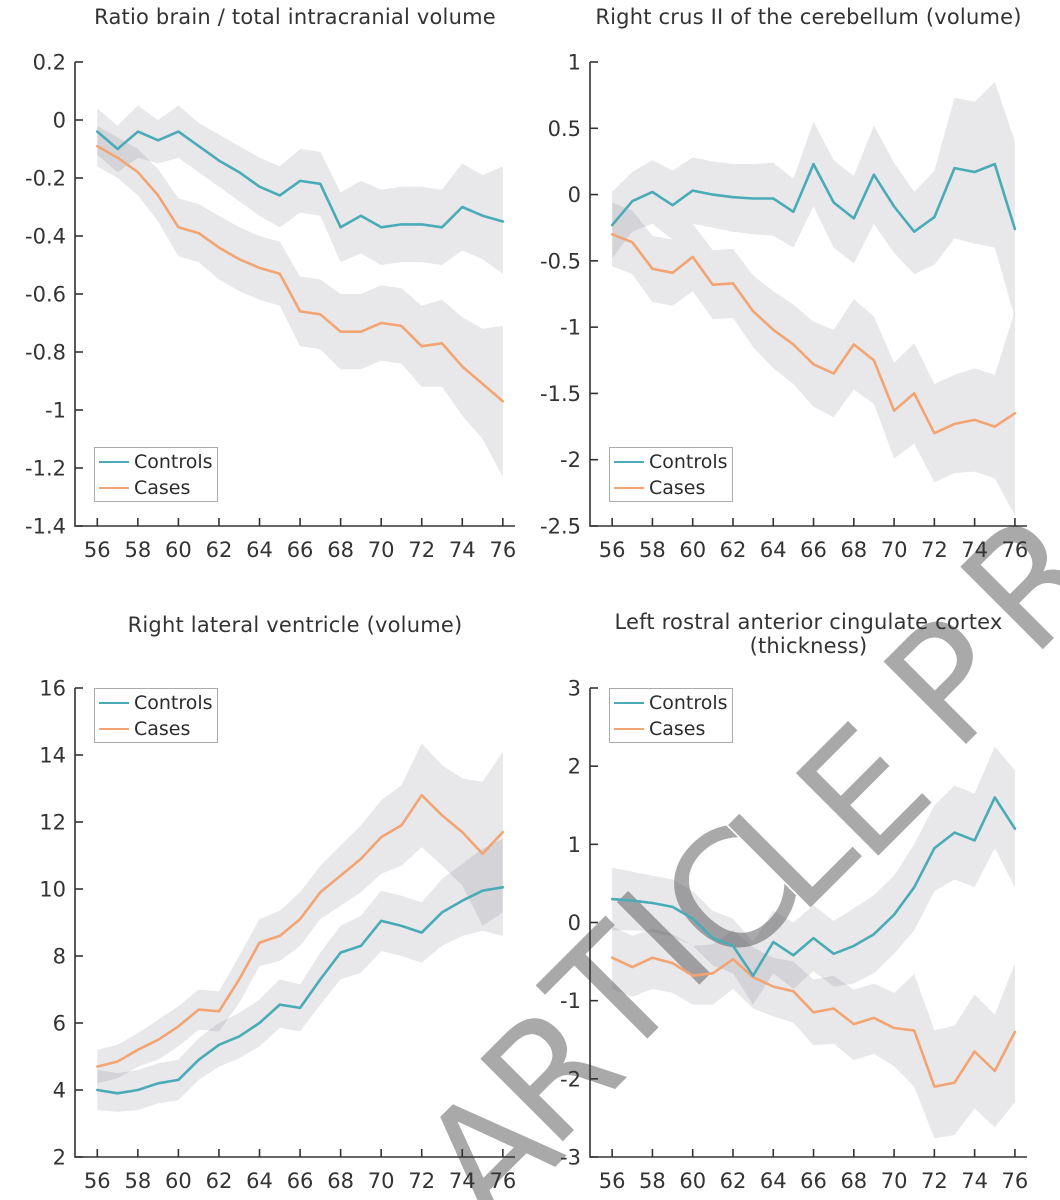  Describe the element at coordinates (894, 550) in the screenshot. I see `x-tick-label: 70` at that location.